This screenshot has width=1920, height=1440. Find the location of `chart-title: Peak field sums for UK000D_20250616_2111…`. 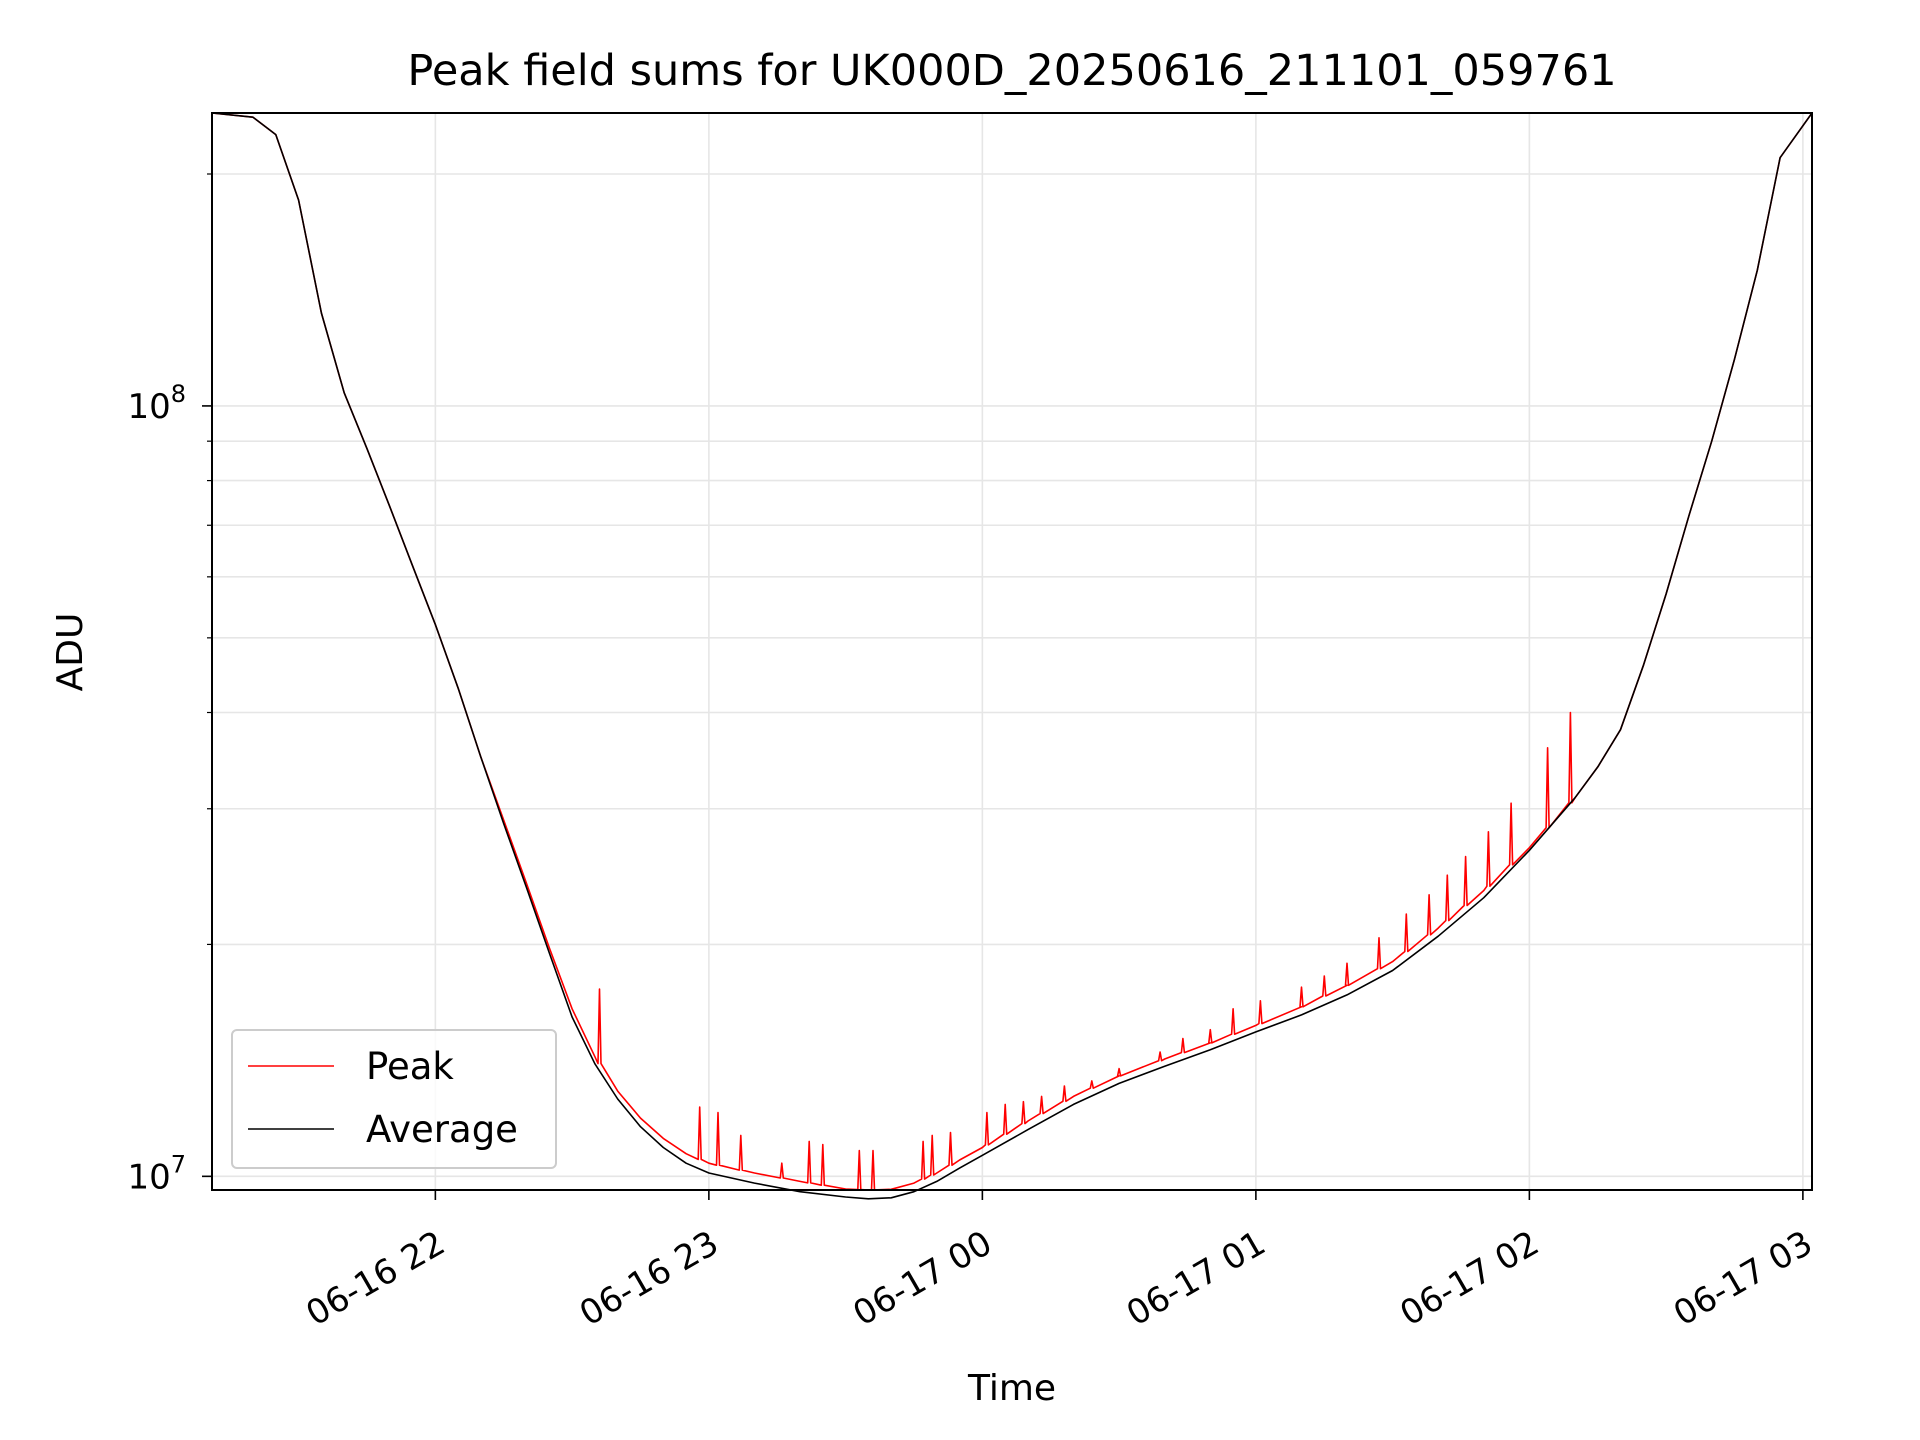

chart-title: Peak field sums for UK000D_20250616_2111… is located at coordinates (1011, 71).